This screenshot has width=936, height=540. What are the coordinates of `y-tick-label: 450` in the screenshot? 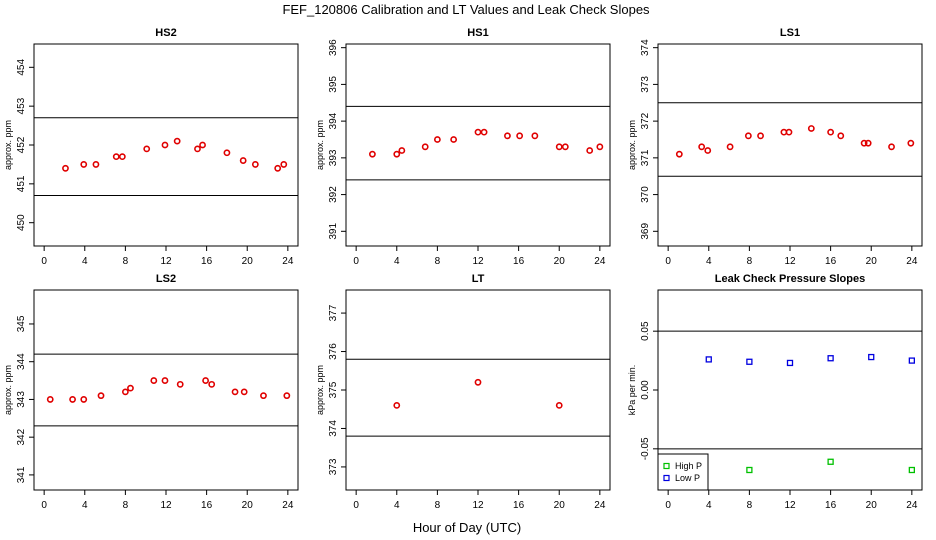 It's located at (21, 222).